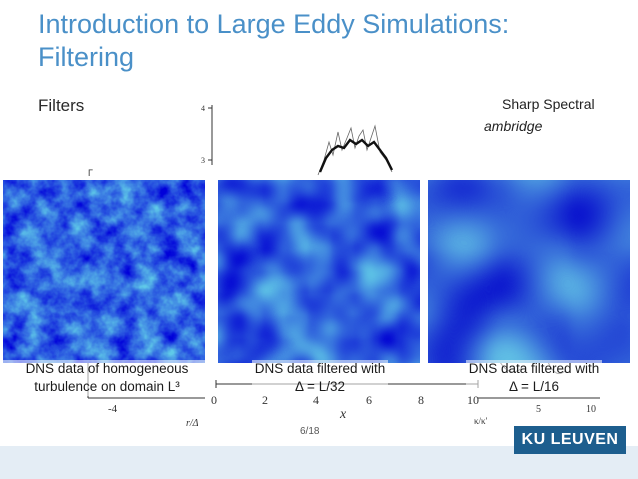 The image size is (638, 479). I want to click on field-render-l32, so click(319, 271).